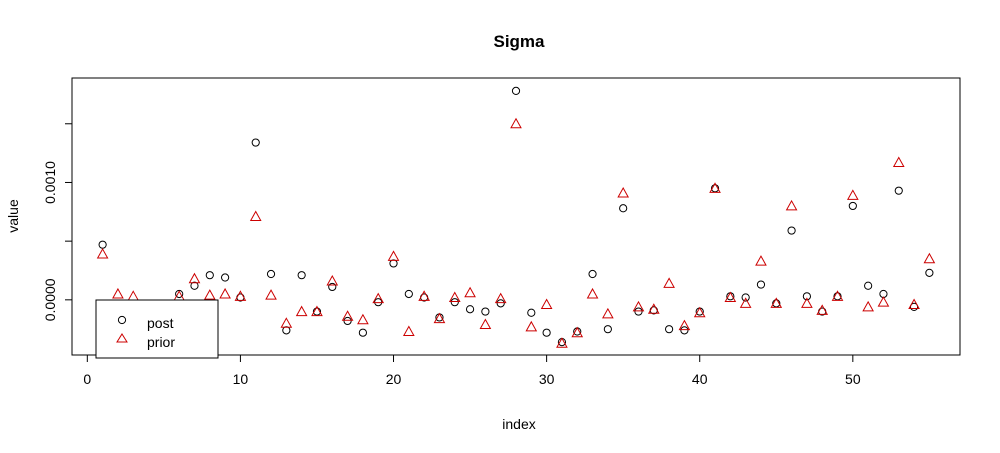  I want to click on chart-title: Sigma, so click(519, 41).